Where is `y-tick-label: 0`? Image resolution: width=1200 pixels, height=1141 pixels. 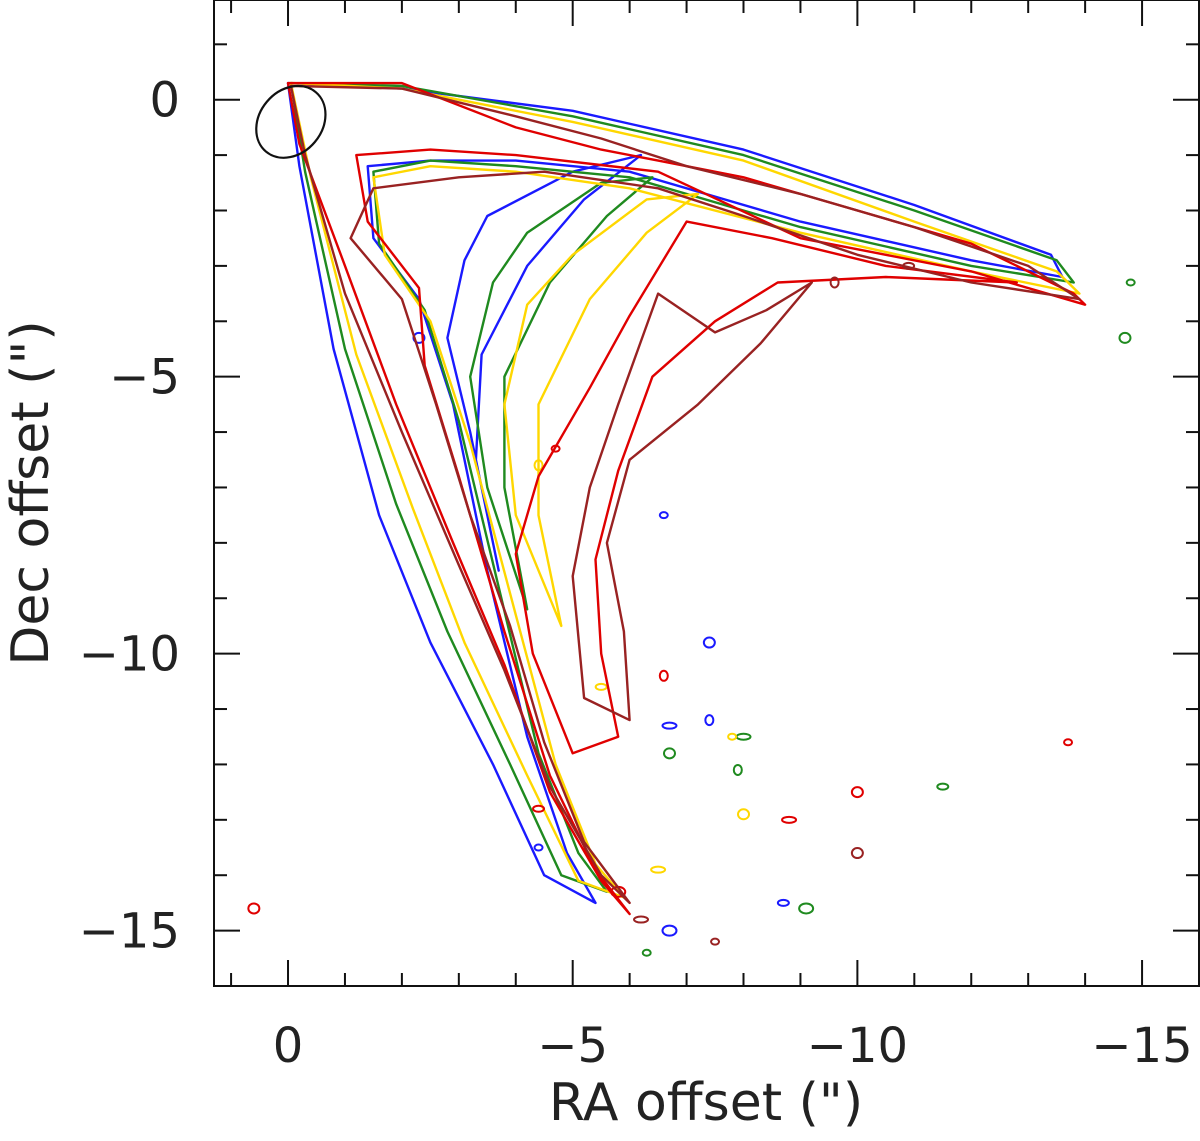 y-tick-label: 0 is located at coordinates (164, 101).